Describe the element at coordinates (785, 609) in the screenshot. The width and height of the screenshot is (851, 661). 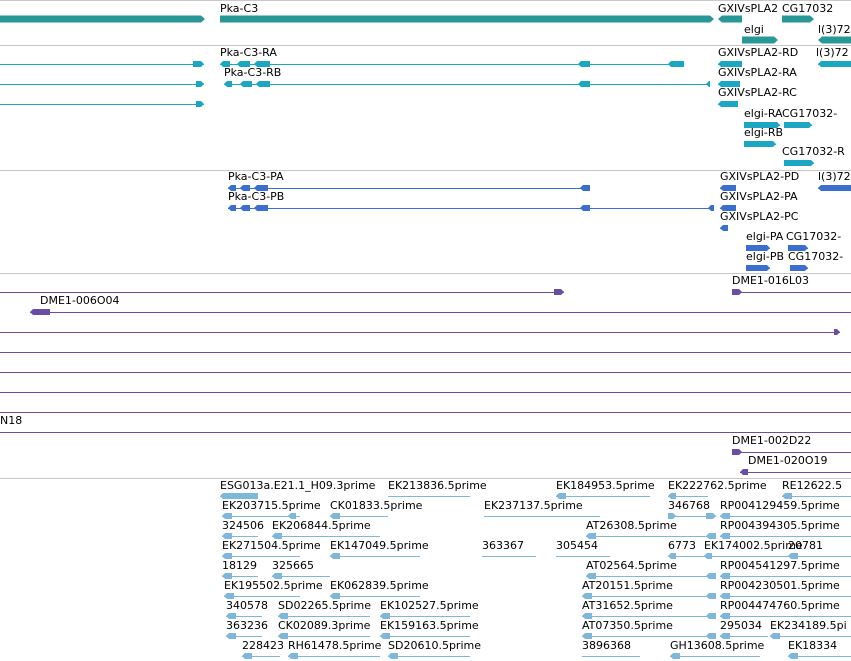
I see `feature: RP004474760.5prime` at that location.